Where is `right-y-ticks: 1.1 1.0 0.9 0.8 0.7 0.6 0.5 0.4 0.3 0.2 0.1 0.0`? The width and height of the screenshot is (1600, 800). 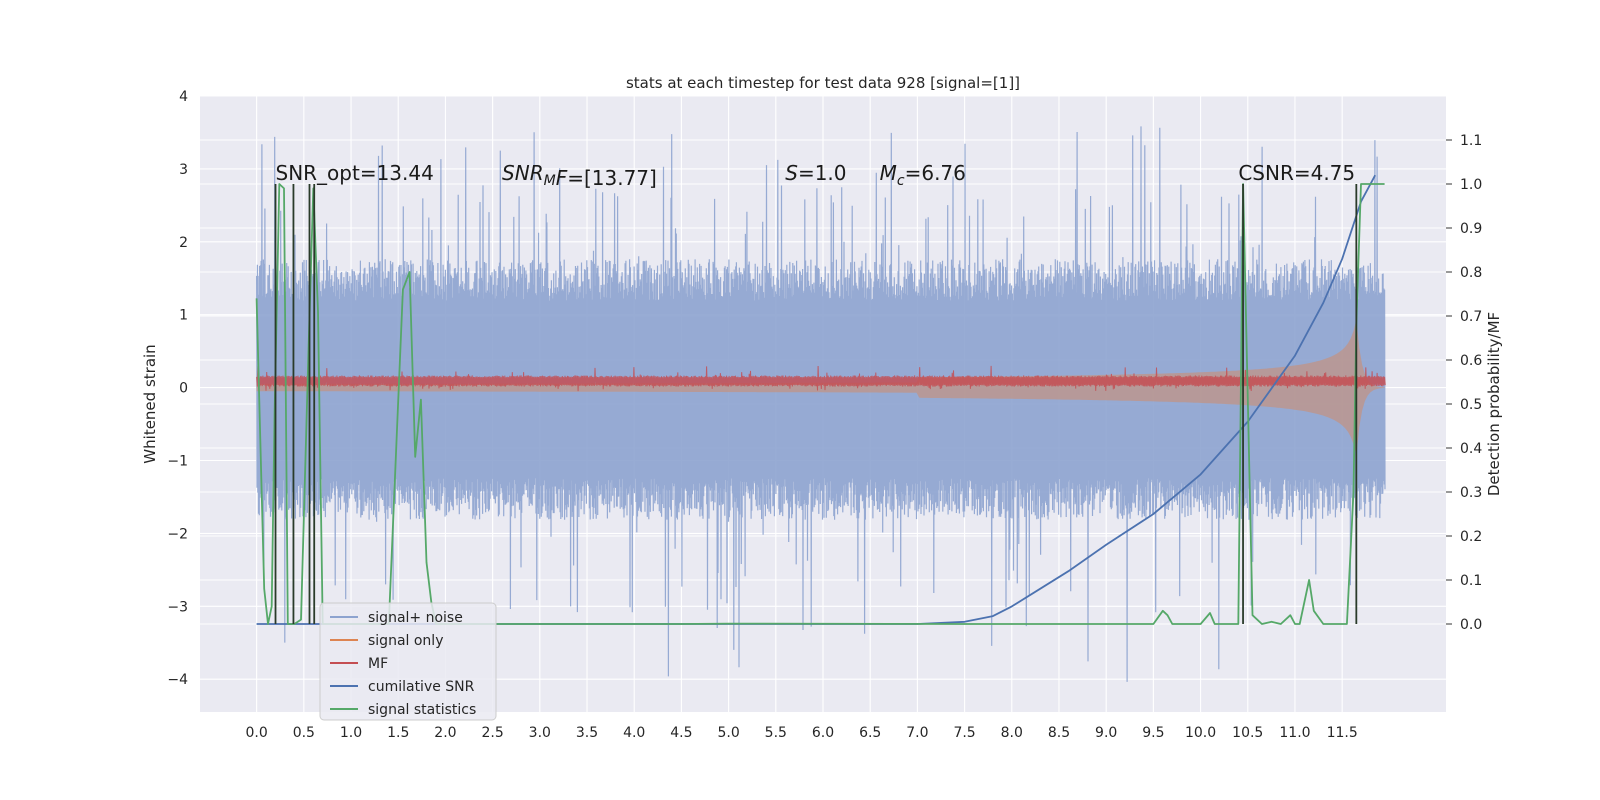
right-y-ticks: 1.1 1.0 0.9 0.8 0.7 0.6 0.5 0.4 0.3 0.2 0.1 0.0 is located at coordinates (1464, 383).